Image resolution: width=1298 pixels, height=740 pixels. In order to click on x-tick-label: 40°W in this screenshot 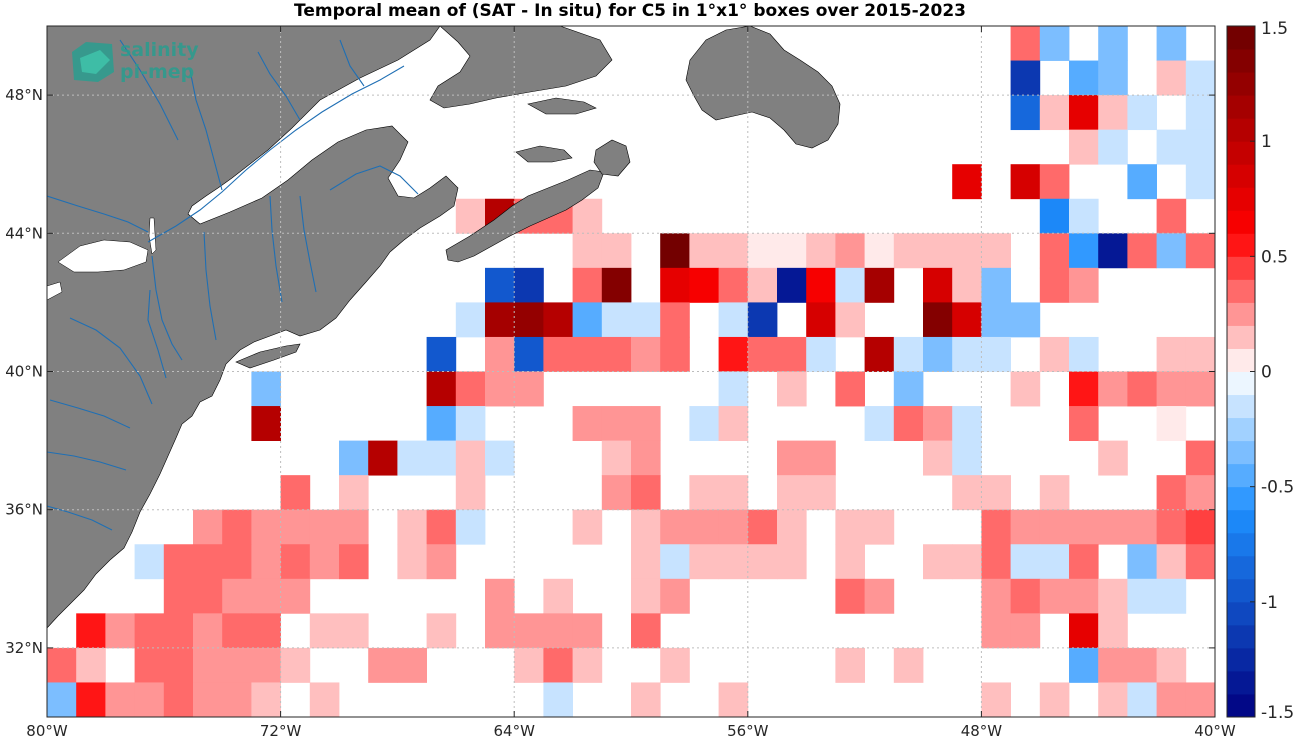, I will do `click(1215, 731)`.